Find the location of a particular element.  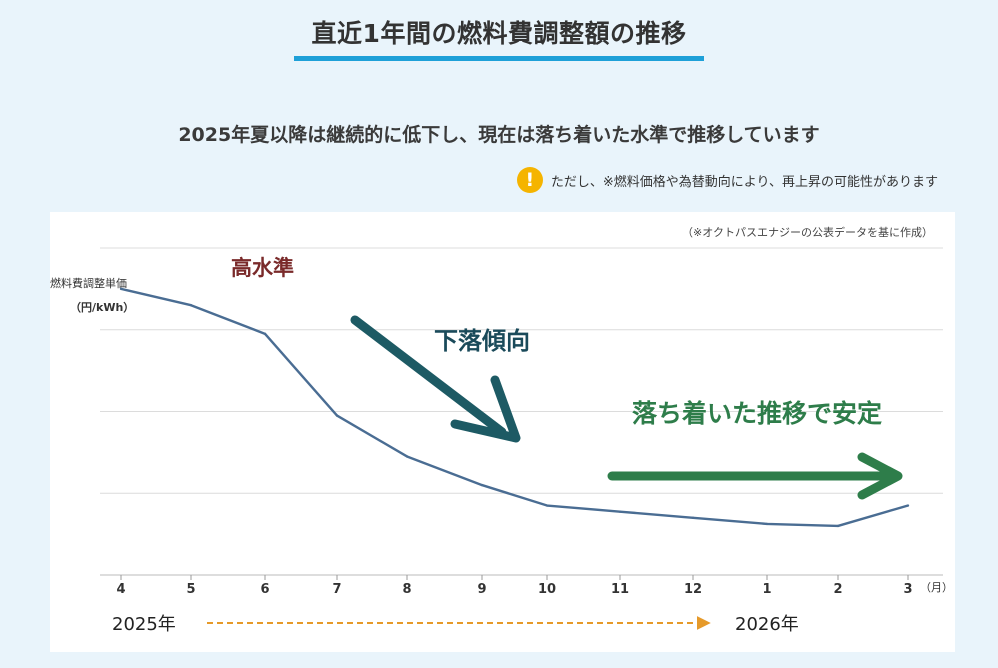

x-tick-label: 10 is located at coordinates (547, 589).